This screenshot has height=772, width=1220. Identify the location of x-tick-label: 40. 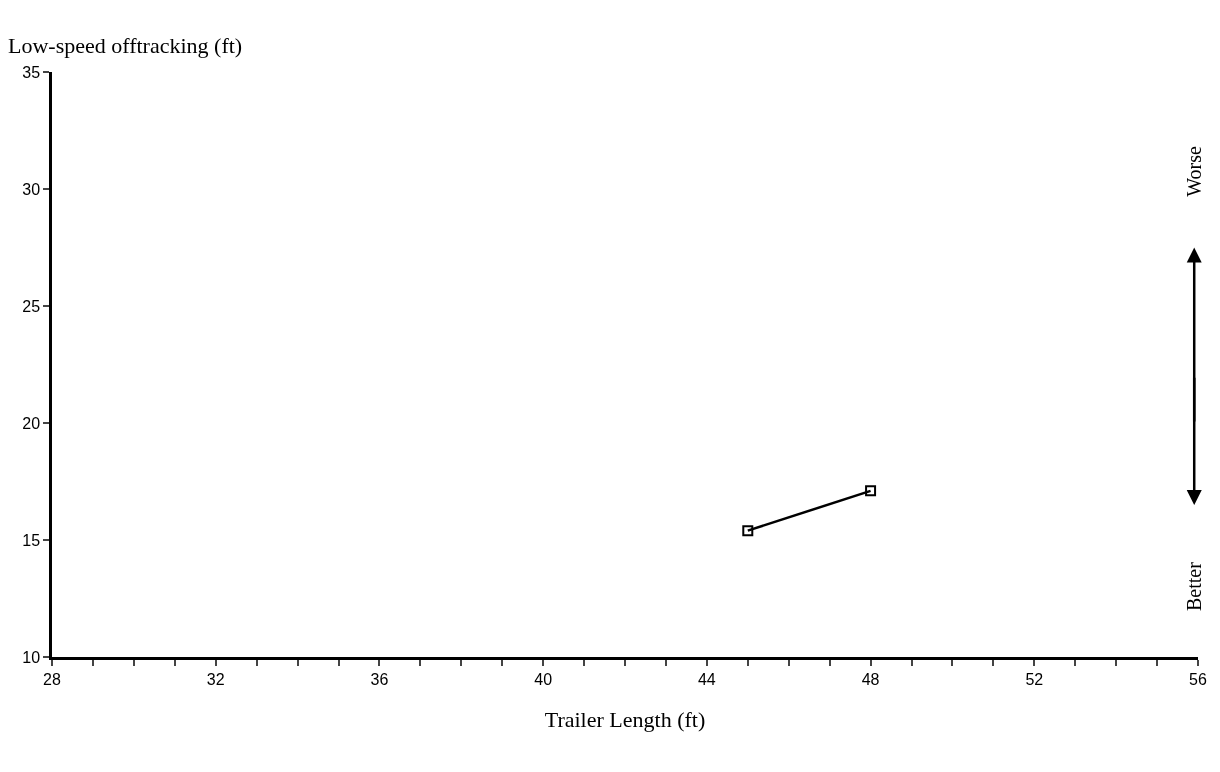
(543, 679).